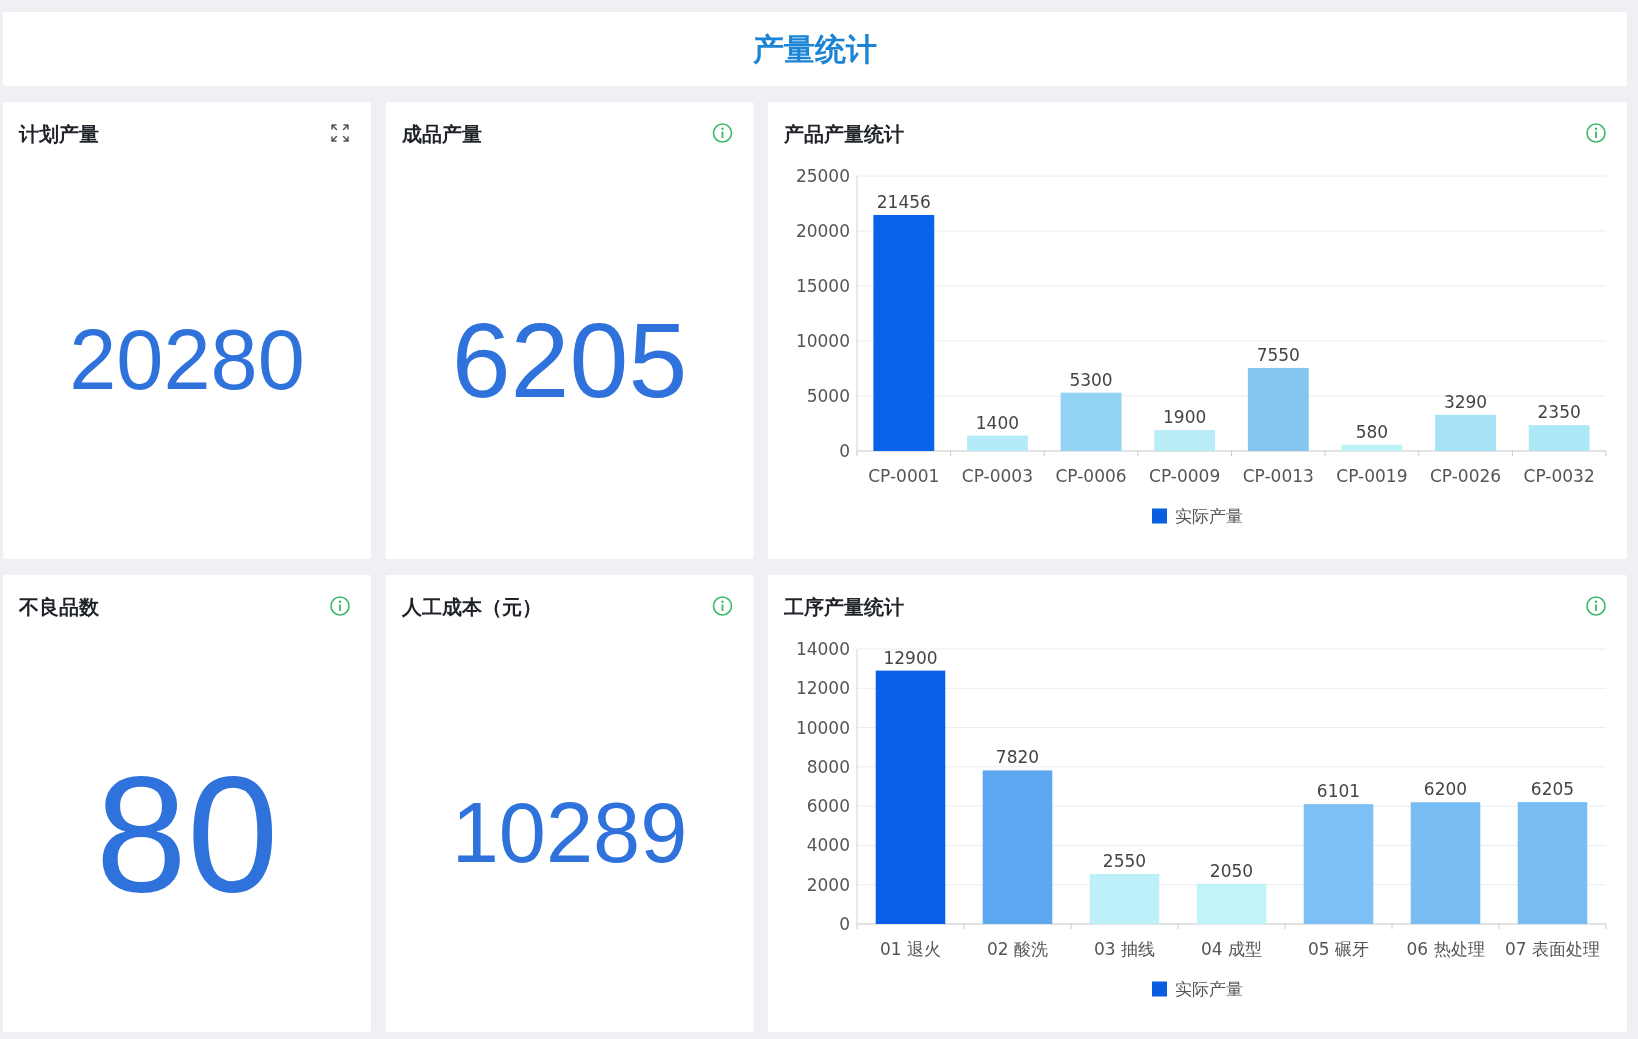 This screenshot has height=1039, width=1638. What do you see at coordinates (1231, 949) in the screenshot?
I see `x-tick-label: 04 成型` at bounding box center [1231, 949].